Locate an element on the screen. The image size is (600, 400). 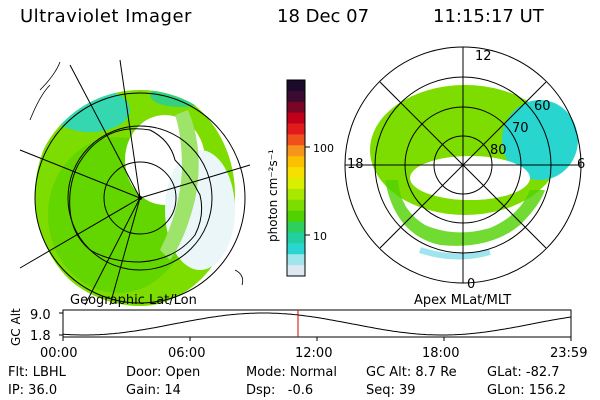
info-glat: GLat: -82.7 is located at coordinates (523, 372).